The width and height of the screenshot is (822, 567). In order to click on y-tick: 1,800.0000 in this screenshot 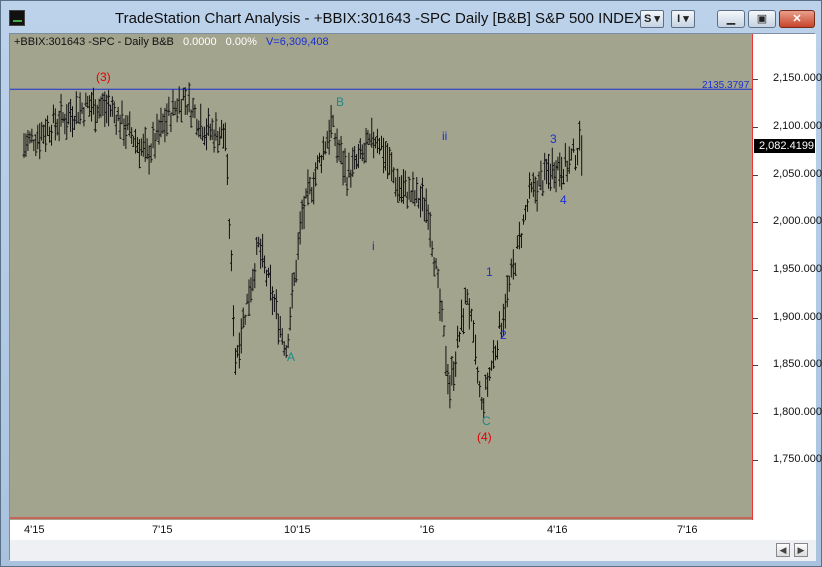, I will do `click(787, 412)`.